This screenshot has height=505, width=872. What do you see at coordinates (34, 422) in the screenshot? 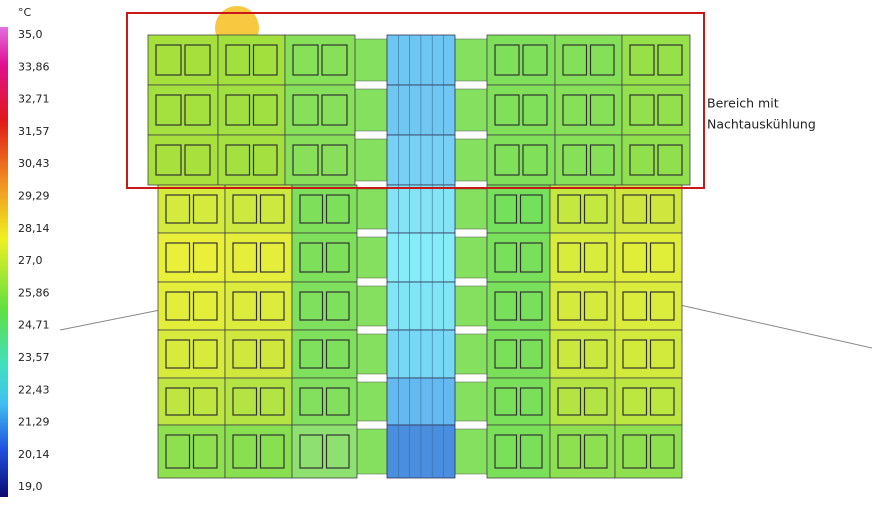
I see `legend-label: 21,29` at bounding box center [34, 422].